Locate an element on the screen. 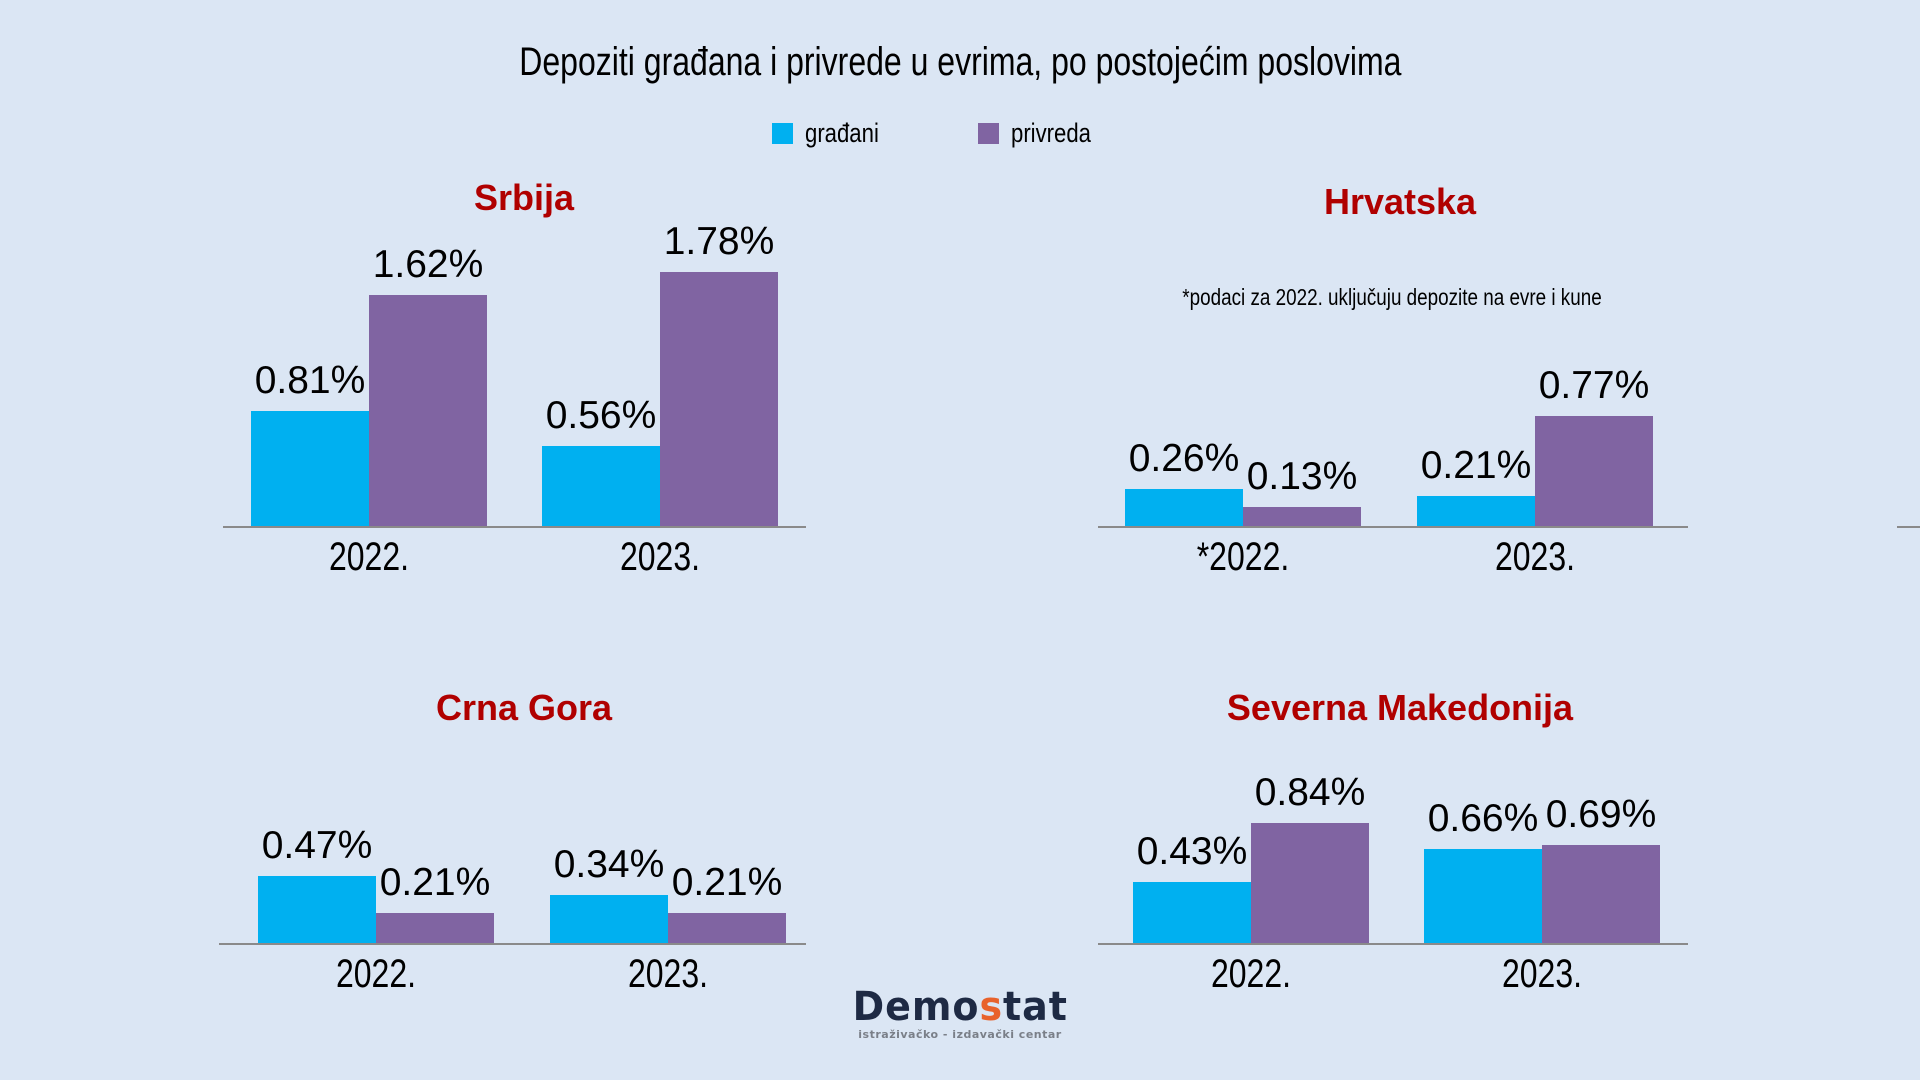 The image size is (1920, 1080). data-label-privreda-0: 0.21% is located at coordinates (435, 882).